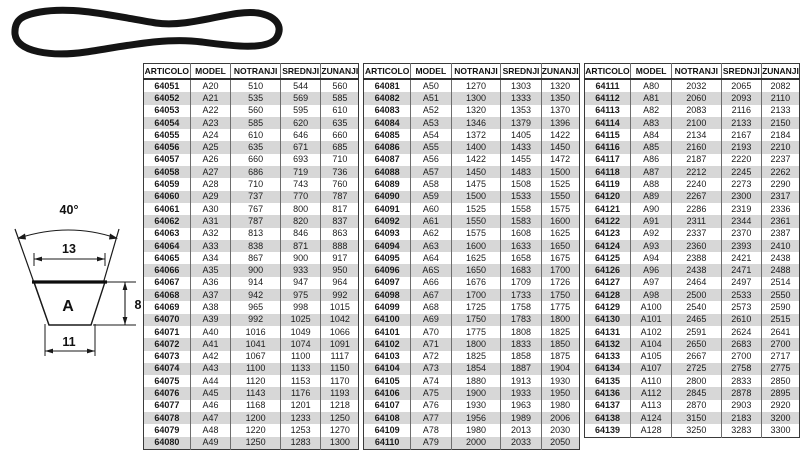  What do you see at coordinates (251, 270) in the screenshot?
I see `table-row: 64066 A35 900 933 950` at bounding box center [251, 270].